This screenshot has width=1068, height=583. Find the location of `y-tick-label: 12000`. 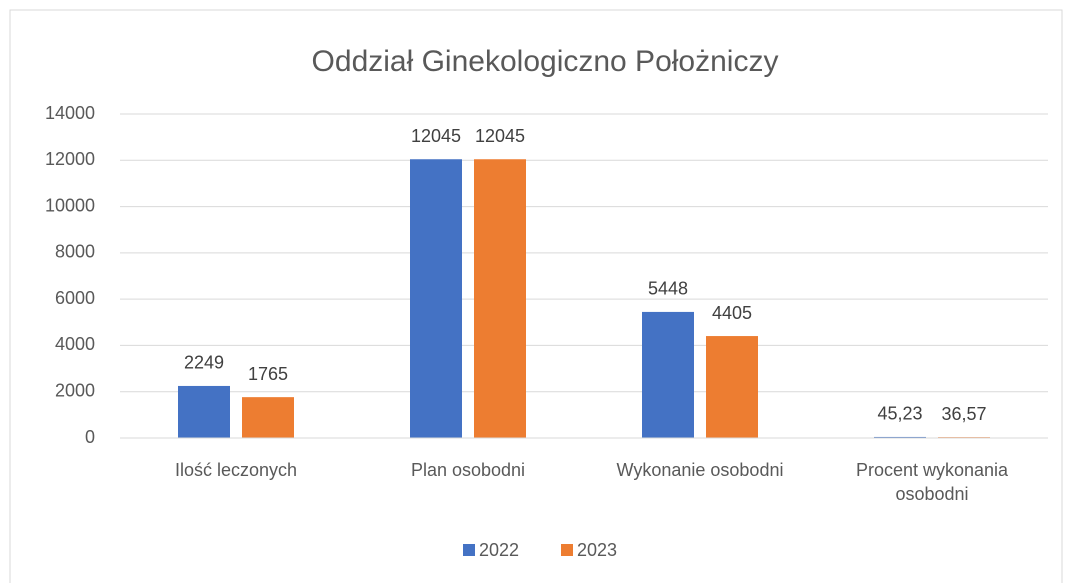

y-tick-label: 12000 is located at coordinates (70, 159).